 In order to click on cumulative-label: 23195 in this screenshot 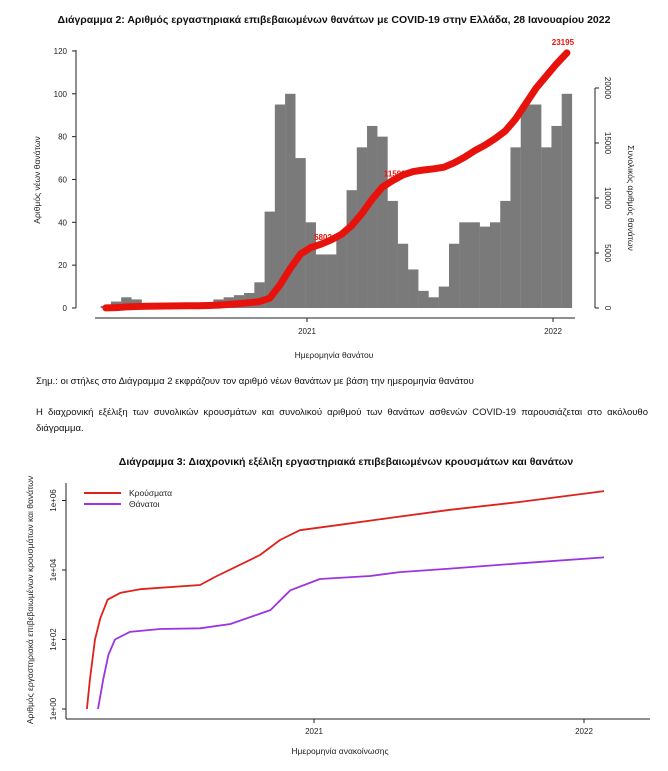, I will do `click(563, 42)`.